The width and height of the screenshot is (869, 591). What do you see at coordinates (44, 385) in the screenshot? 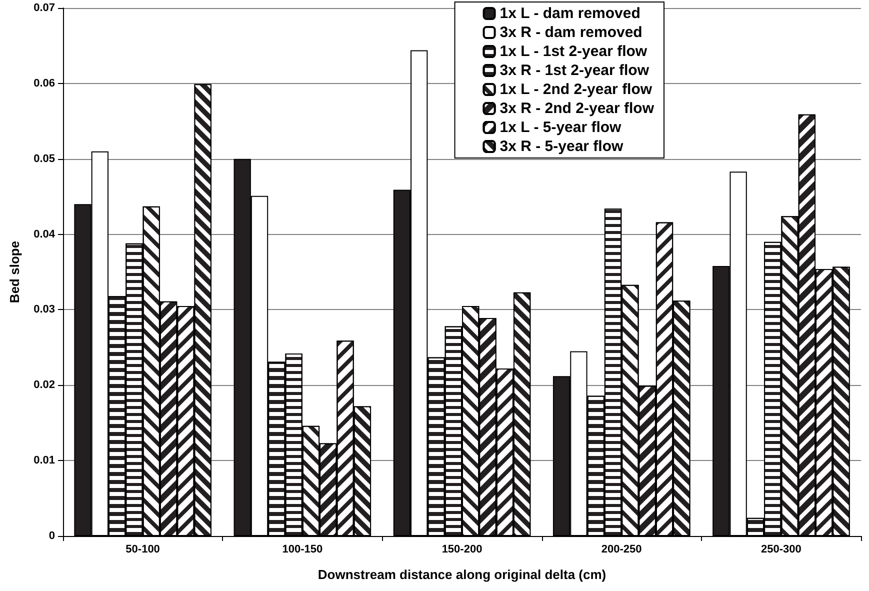
I see `y-tick-label: 0.02` at bounding box center [44, 385].